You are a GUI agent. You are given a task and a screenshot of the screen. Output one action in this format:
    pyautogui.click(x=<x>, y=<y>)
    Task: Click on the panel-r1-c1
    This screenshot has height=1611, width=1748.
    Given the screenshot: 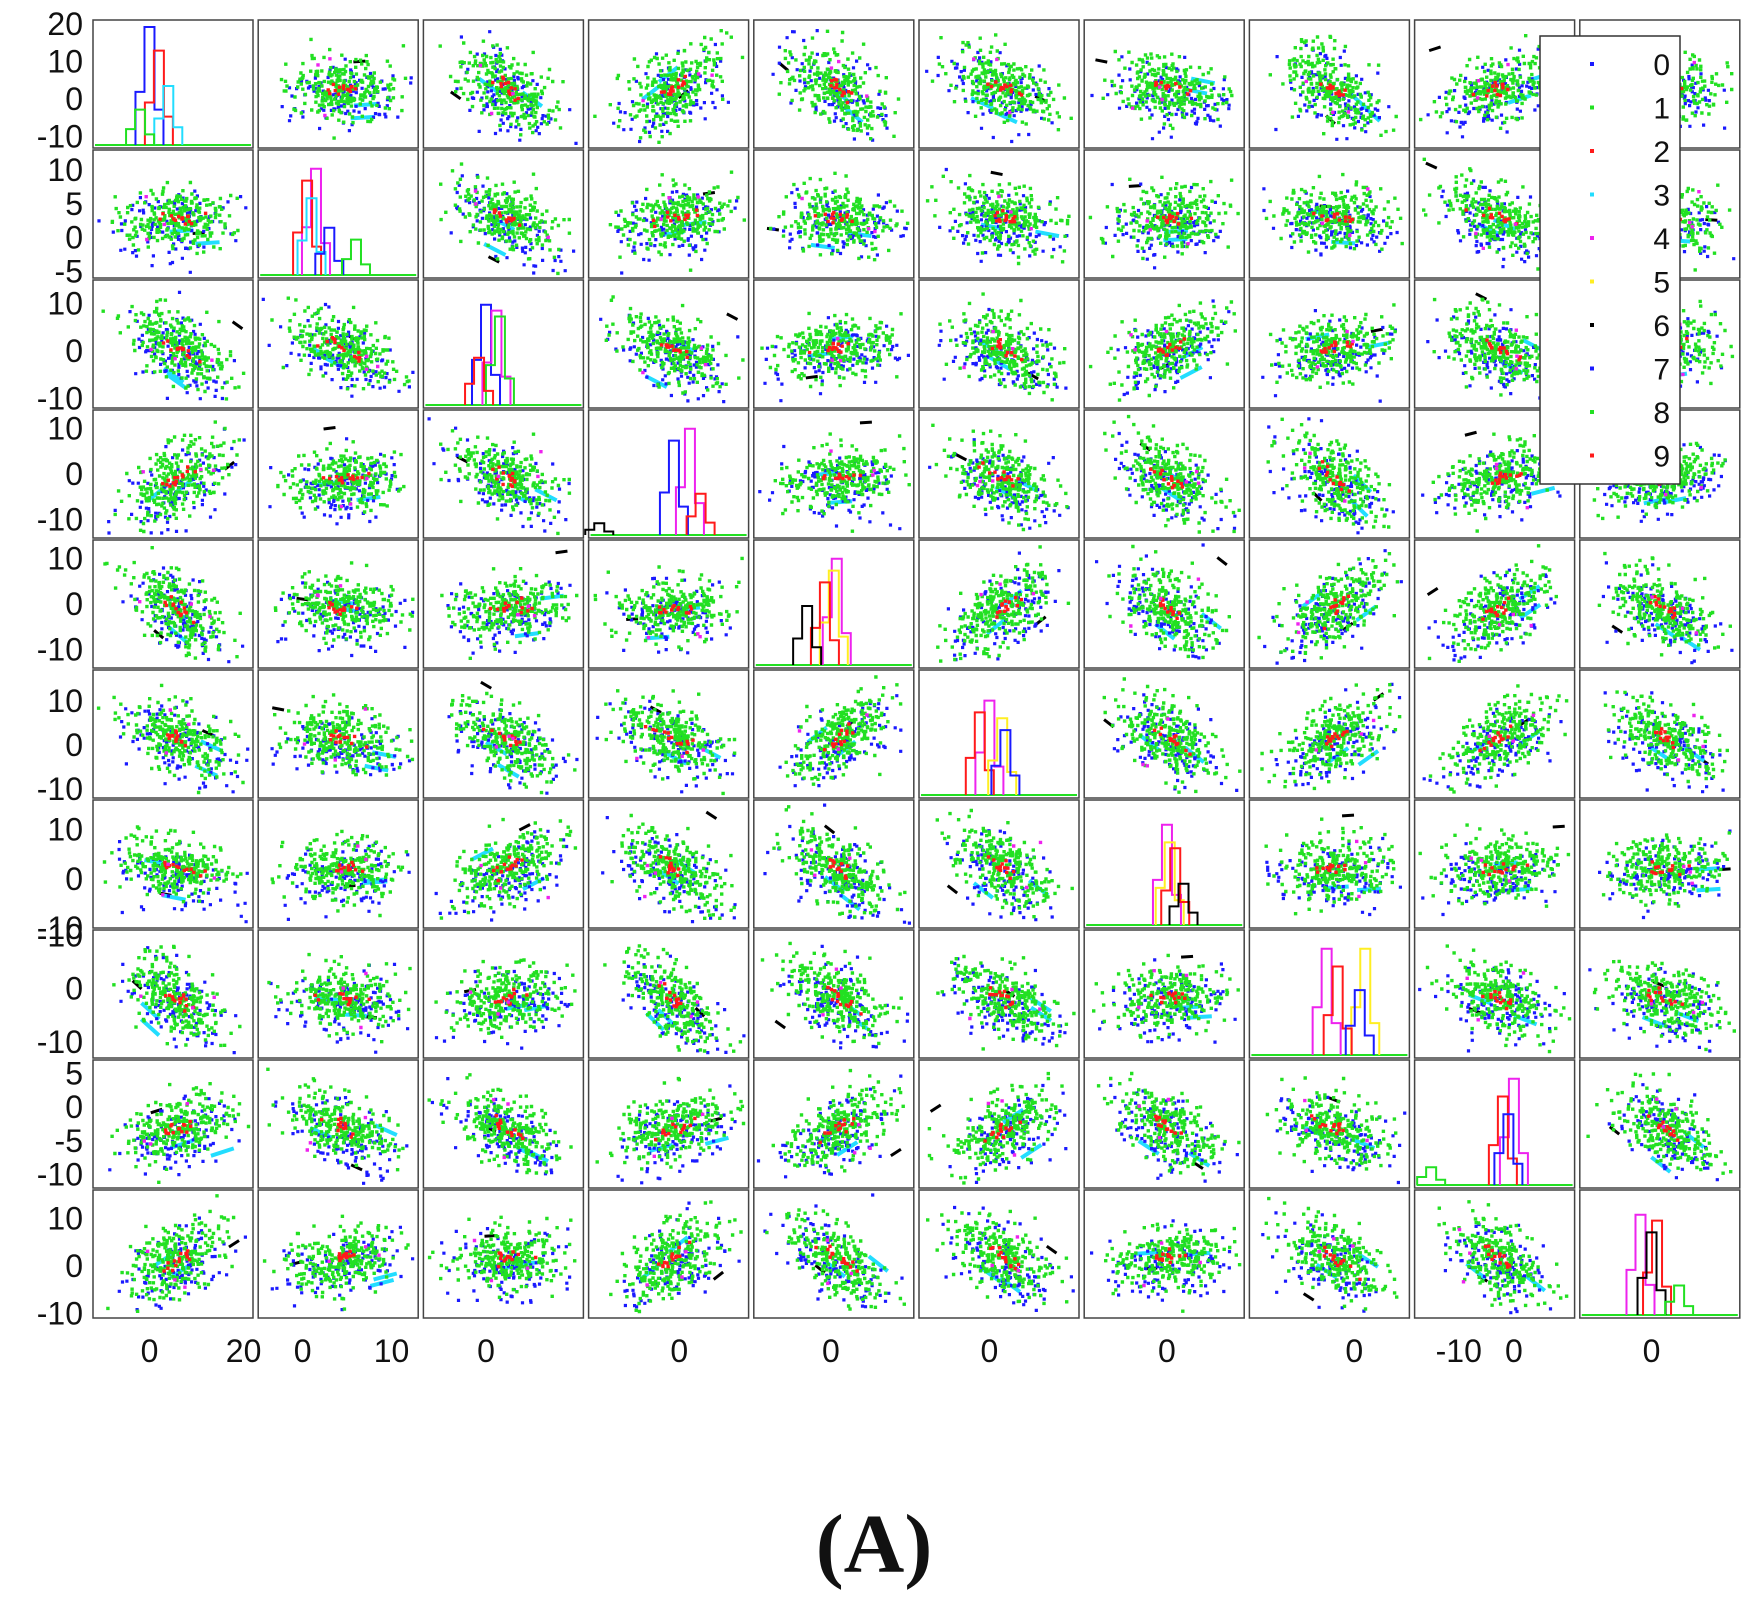 What is the action you would take?
    pyautogui.click(x=173, y=84)
    